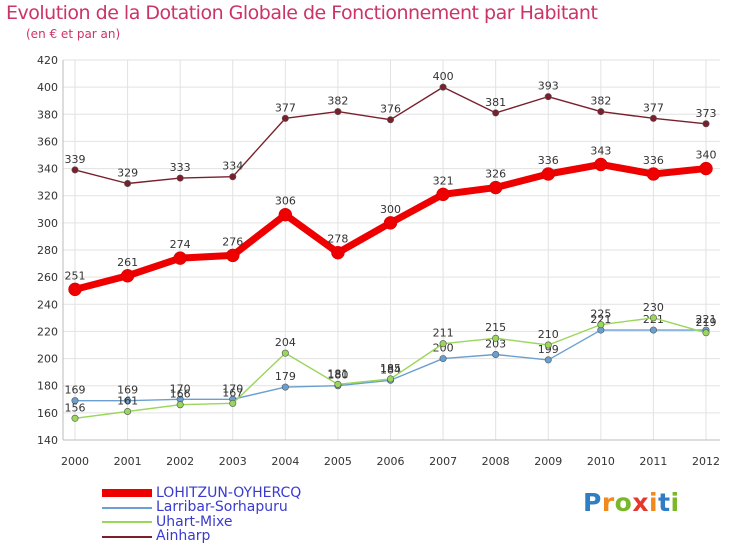 The width and height of the screenshot is (750, 550). What do you see at coordinates (600, 151) in the screenshot?
I see `data-label-lohitzun-oyhercq: 343` at bounding box center [600, 151].